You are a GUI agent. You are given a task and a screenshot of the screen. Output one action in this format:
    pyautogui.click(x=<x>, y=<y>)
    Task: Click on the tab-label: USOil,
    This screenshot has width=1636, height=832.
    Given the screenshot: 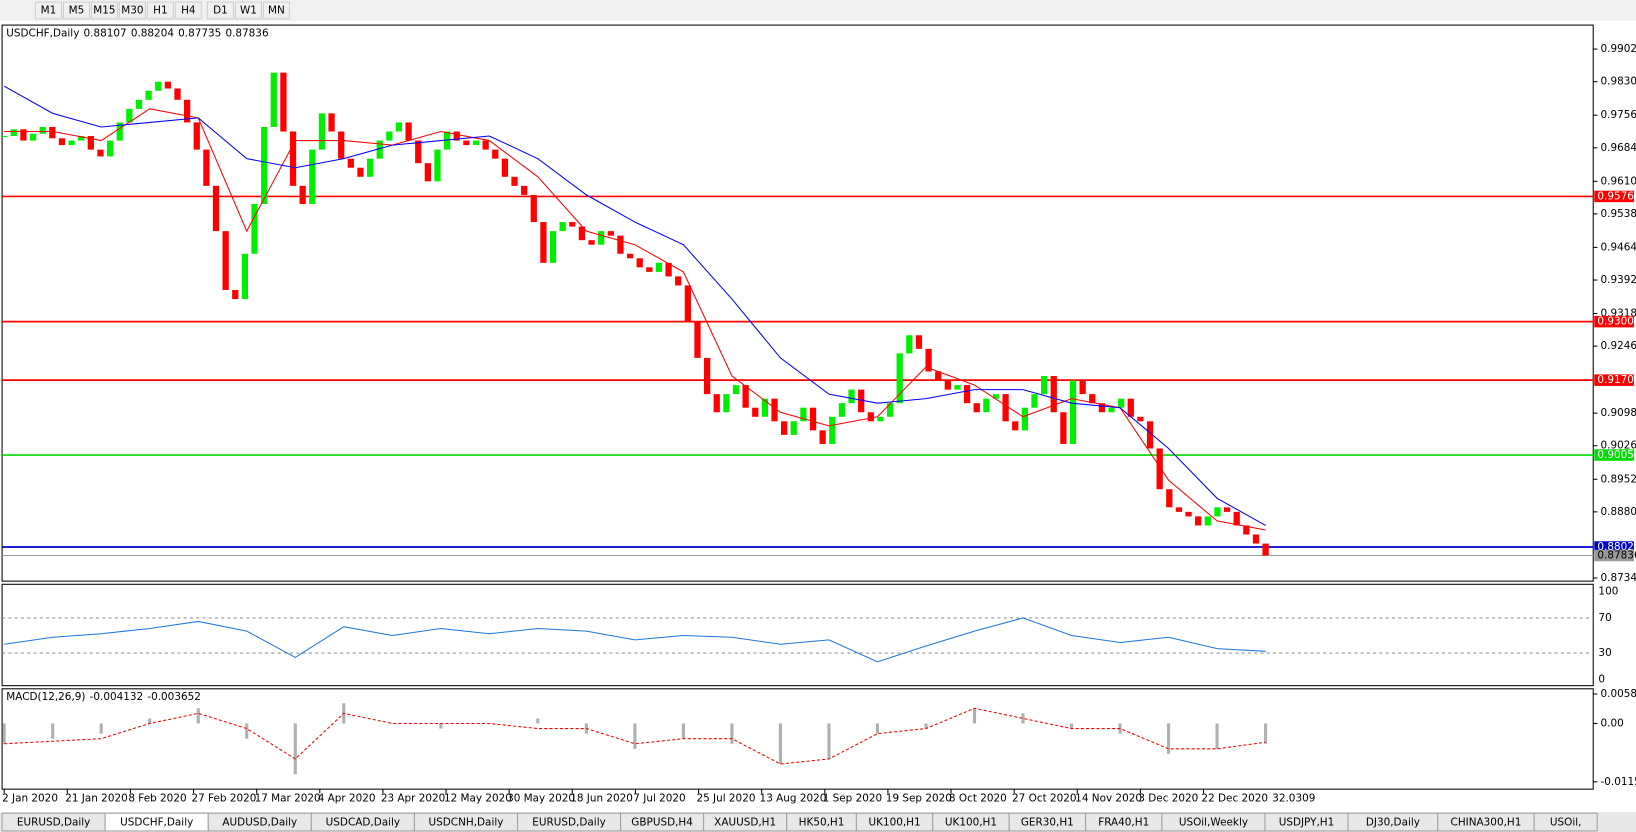 What is the action you would take?
    pyautogui.click(x=1566, y=823)
    